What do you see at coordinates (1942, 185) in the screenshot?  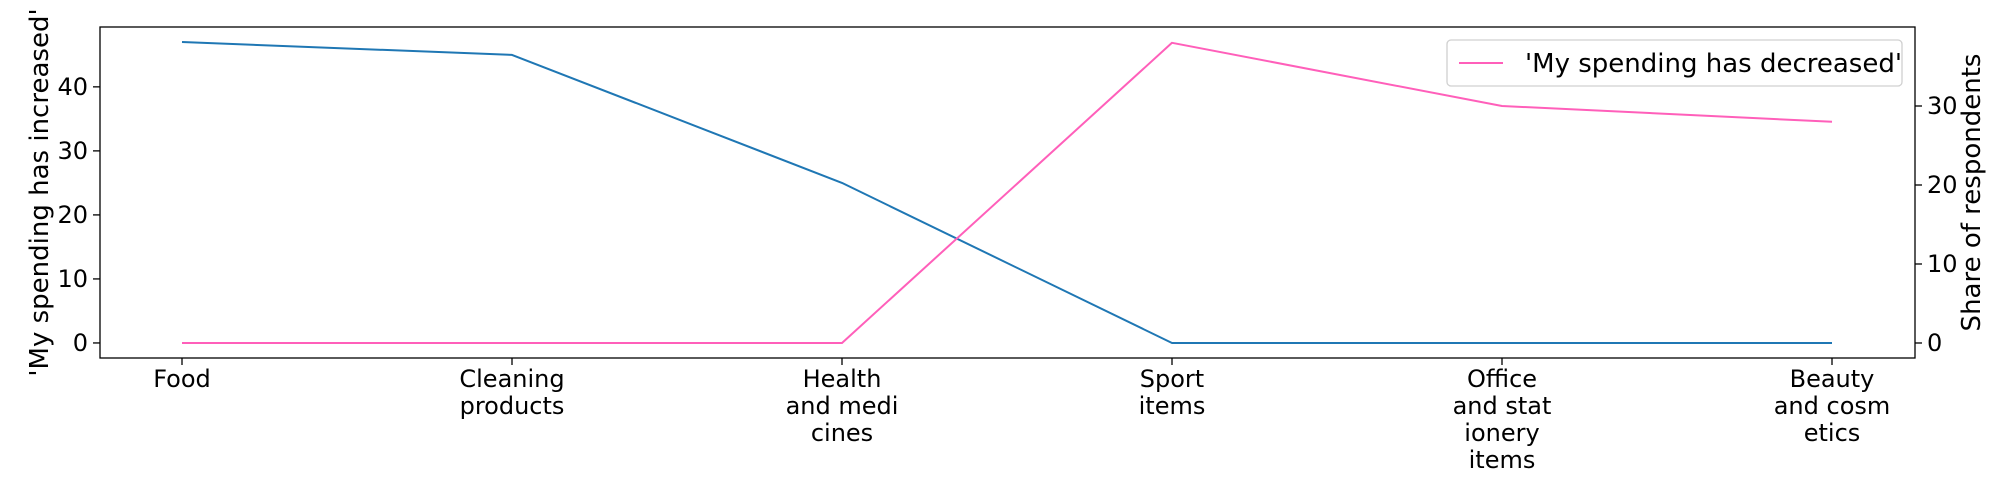 I see `right-y-tick-label: 20` at bounding box center [1942, 185].